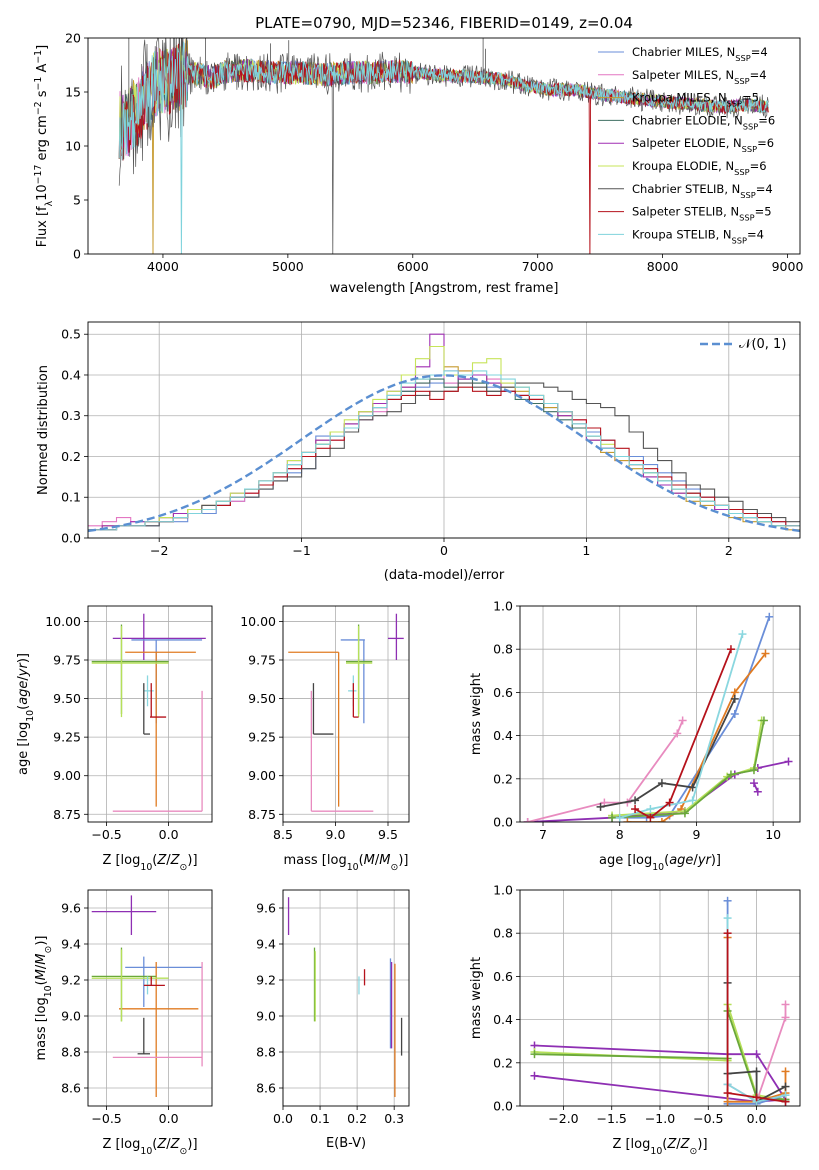  I want to click on x-tick-label: −2, so click(159, 550).